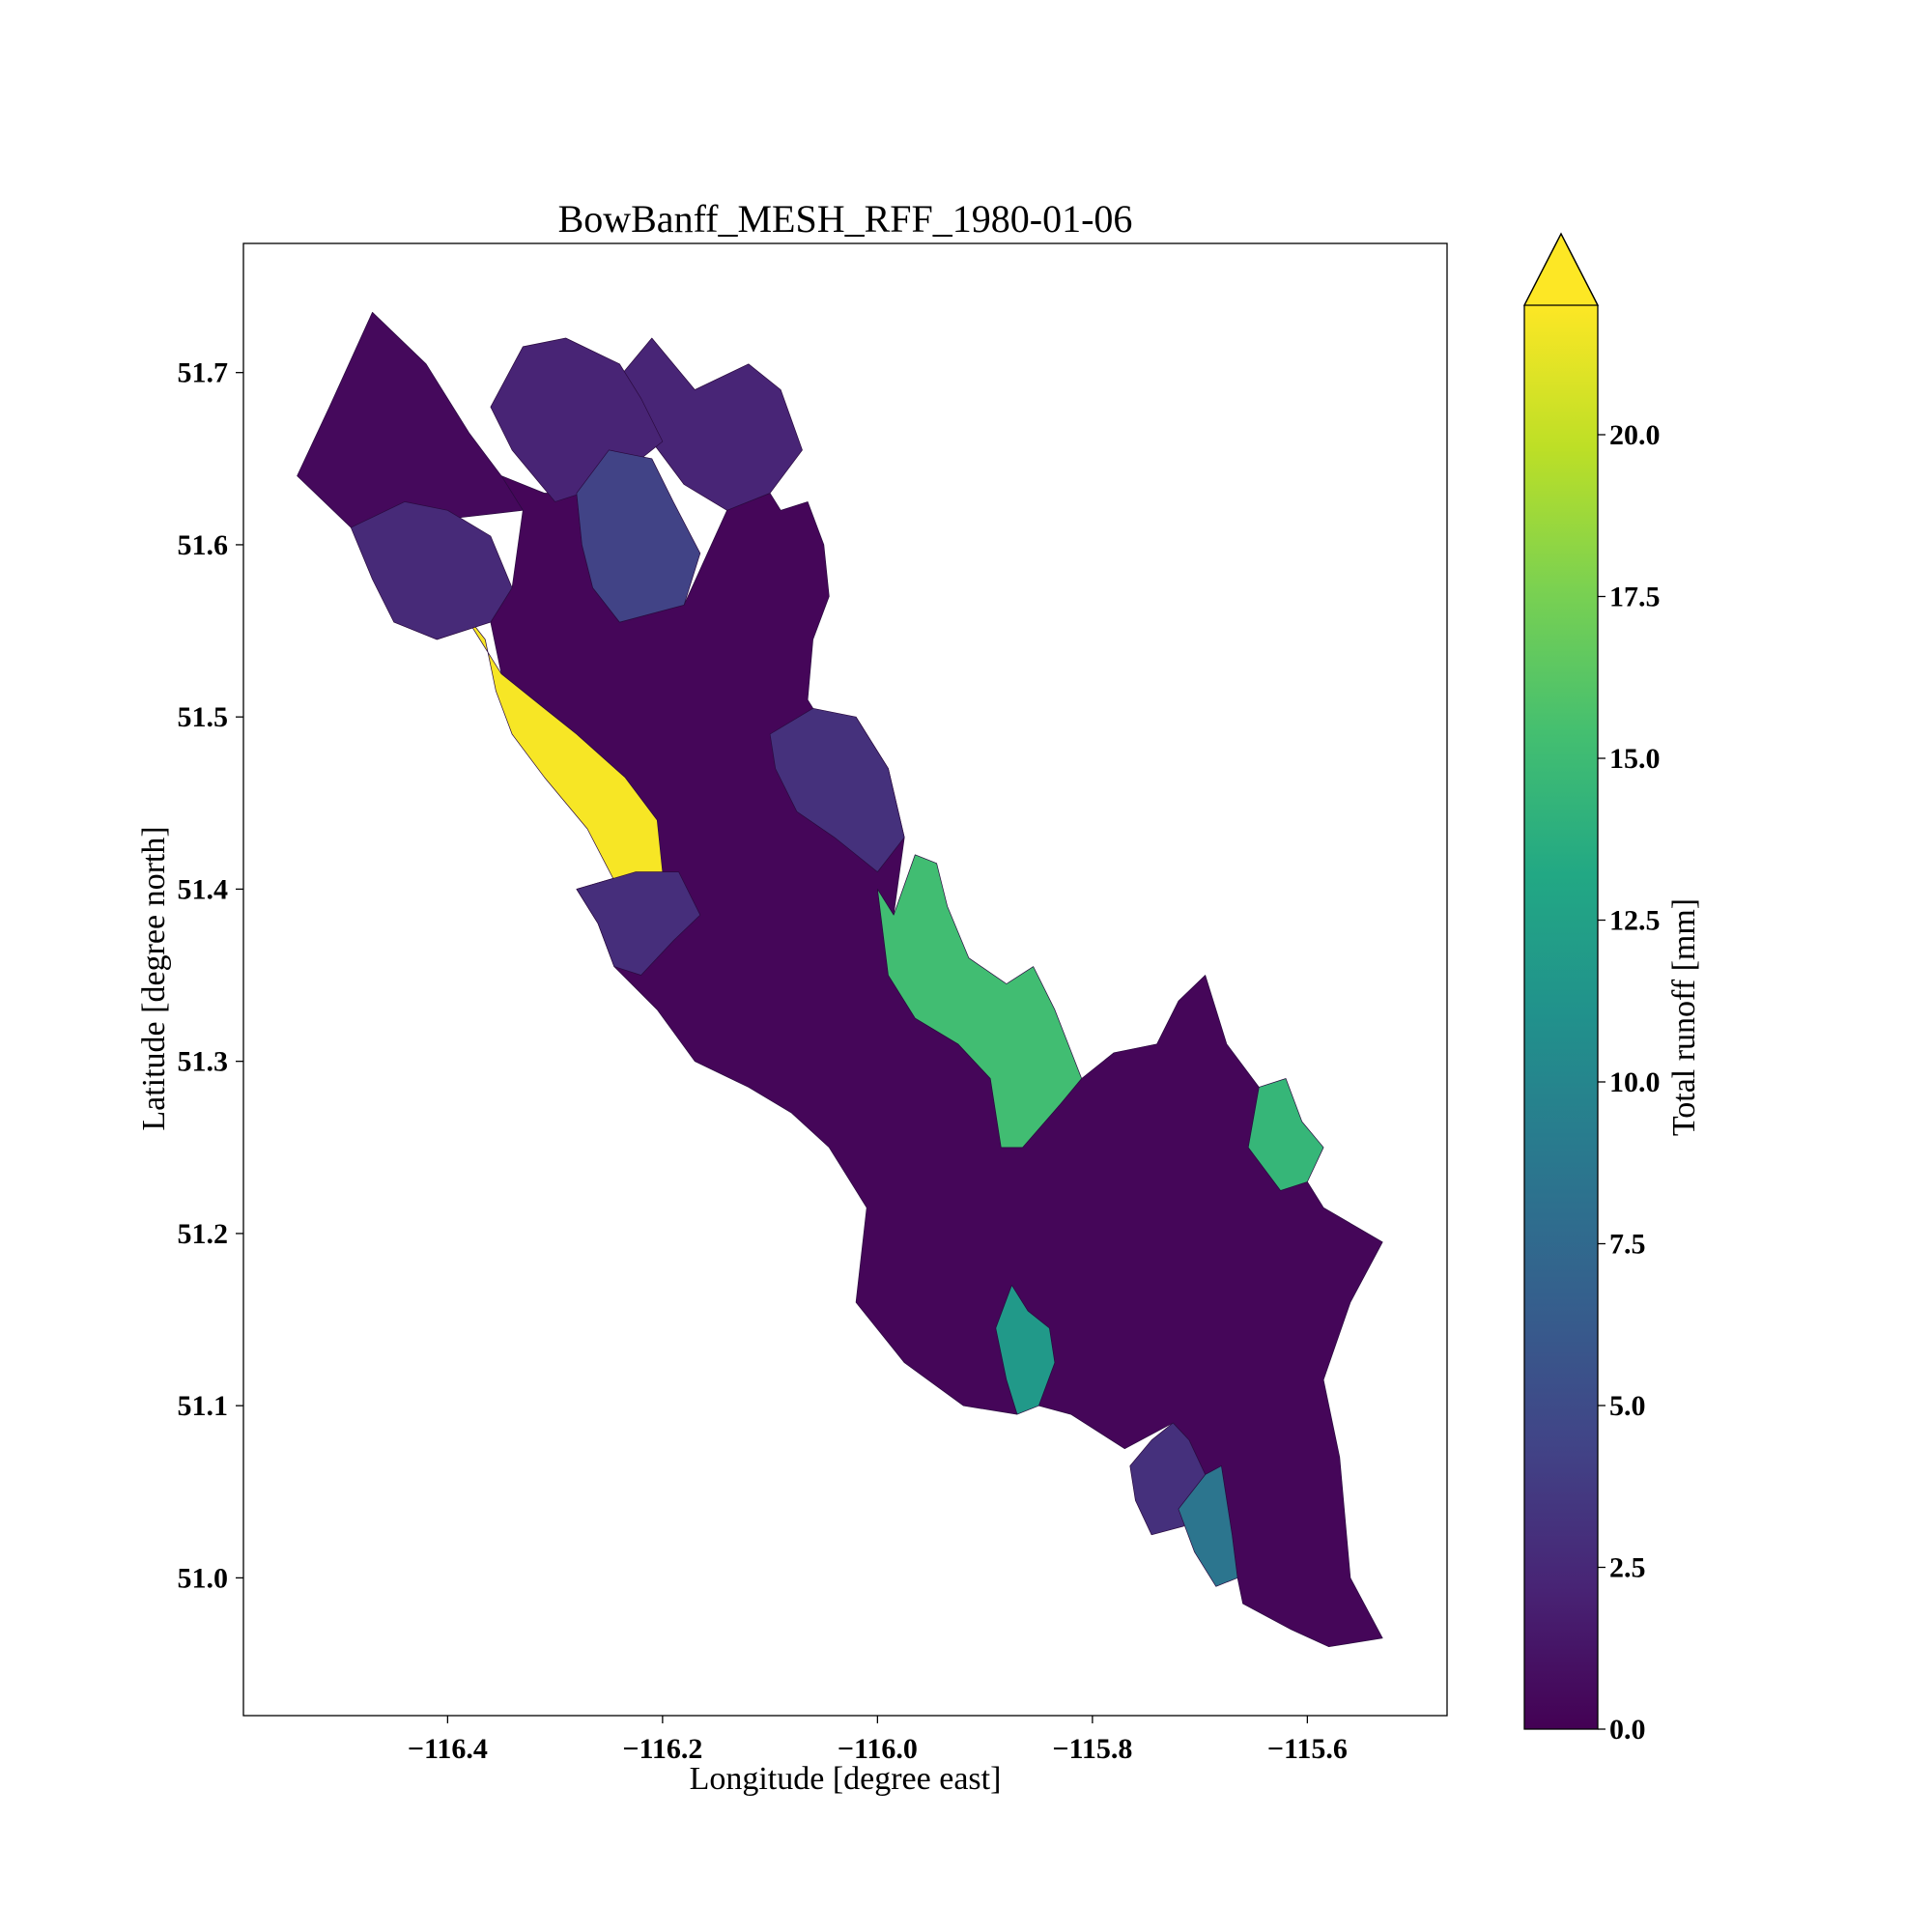  Describe the element at coordinates (1684, 1017) in the screenshot. I see `colorbar-label: Total runoff [mm]` at that location.